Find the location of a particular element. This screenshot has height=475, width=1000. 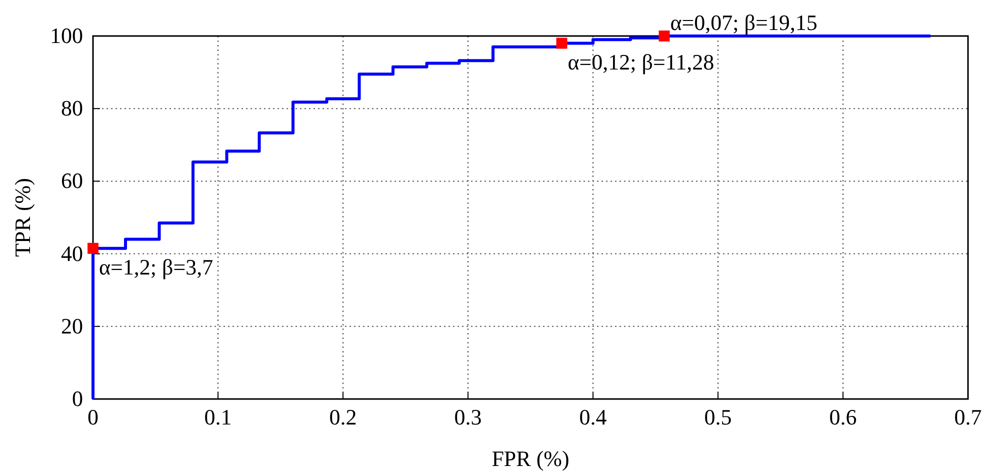

annotation: α=0,07; β=19,15 is located at coordinates (744, 22).